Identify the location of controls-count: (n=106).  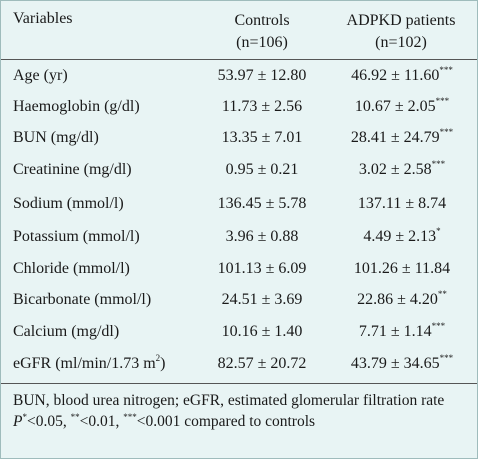
(262, 42).